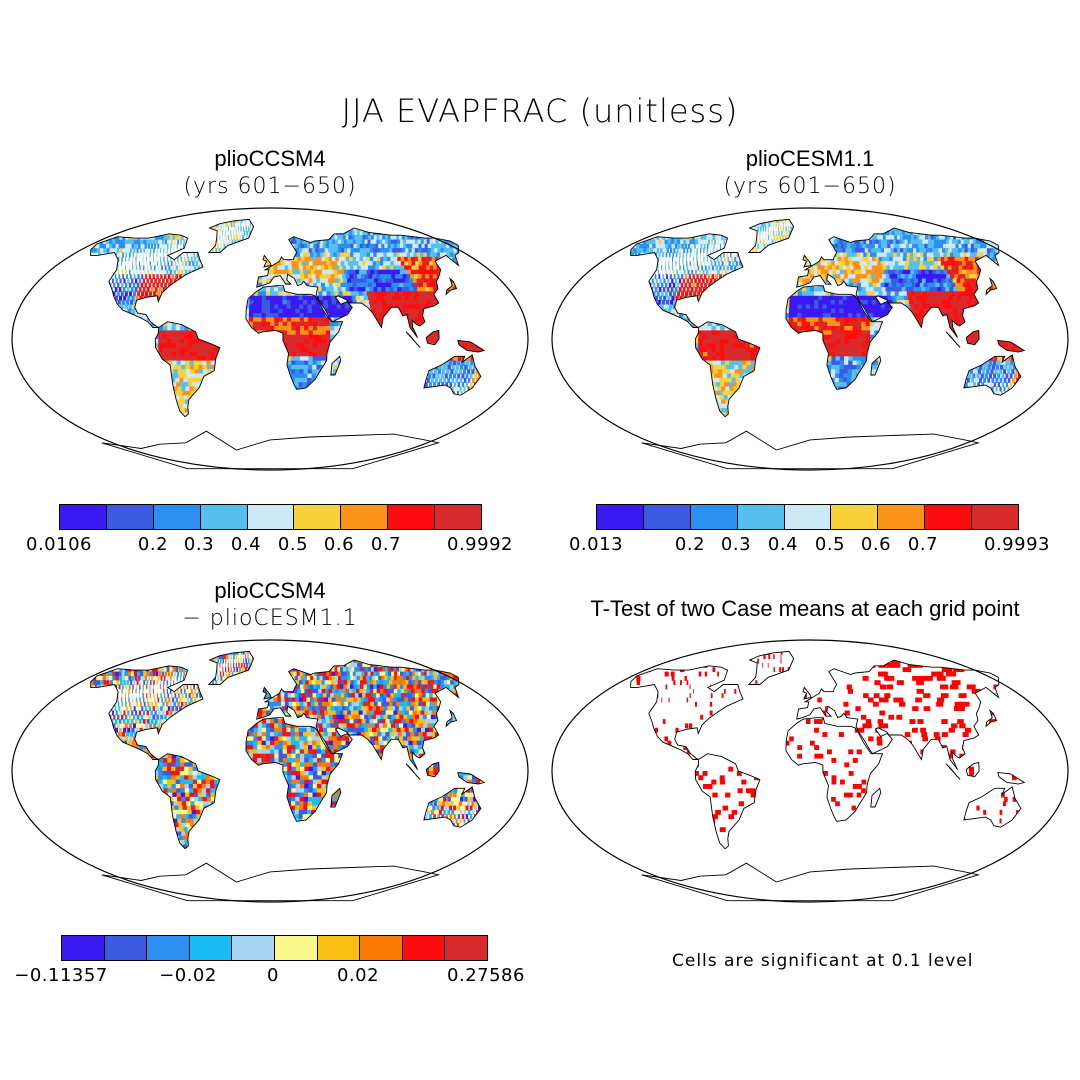  What do you see at coordinates (270, 618) in the screenshot?
I see `panel-bl-subtitle: − plioCESM1.1` at bounding box center [270, 618].